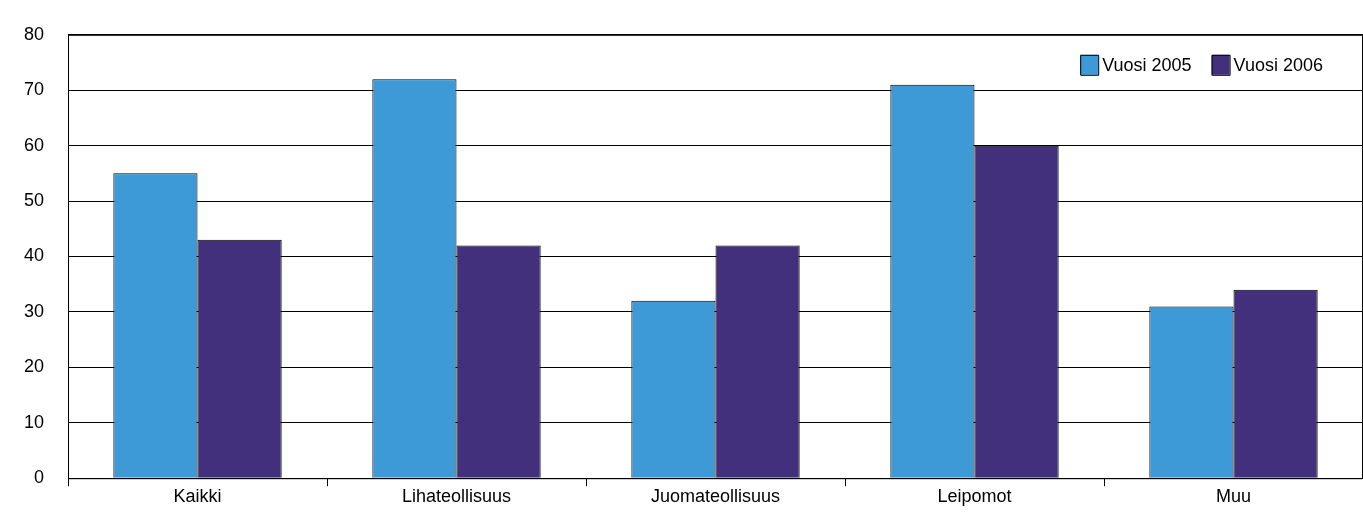 This screenshot has height=513, width=1363. Describe the element at coordinates (34, 366) in the screenshot. I see `y-tick-label: 20` at that location.